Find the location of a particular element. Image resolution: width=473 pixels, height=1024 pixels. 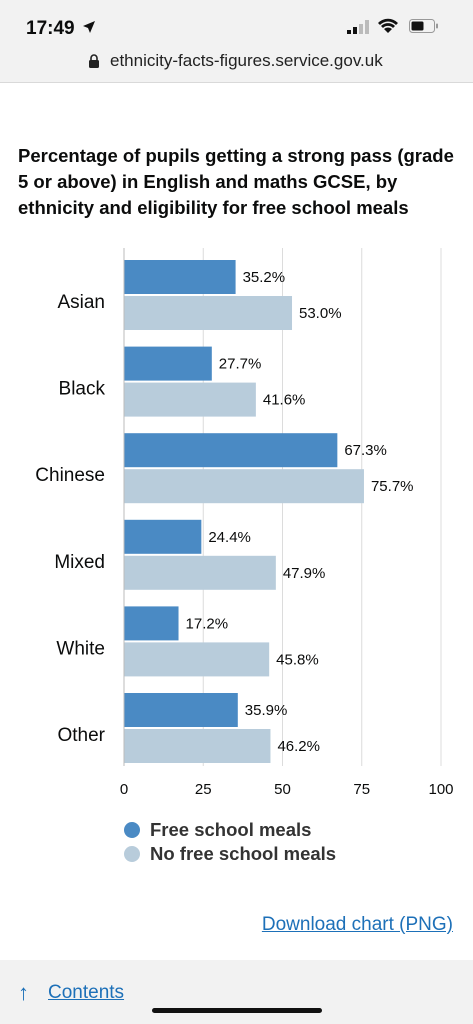

data-label: 35.2% is located at coordinates (264, 277).